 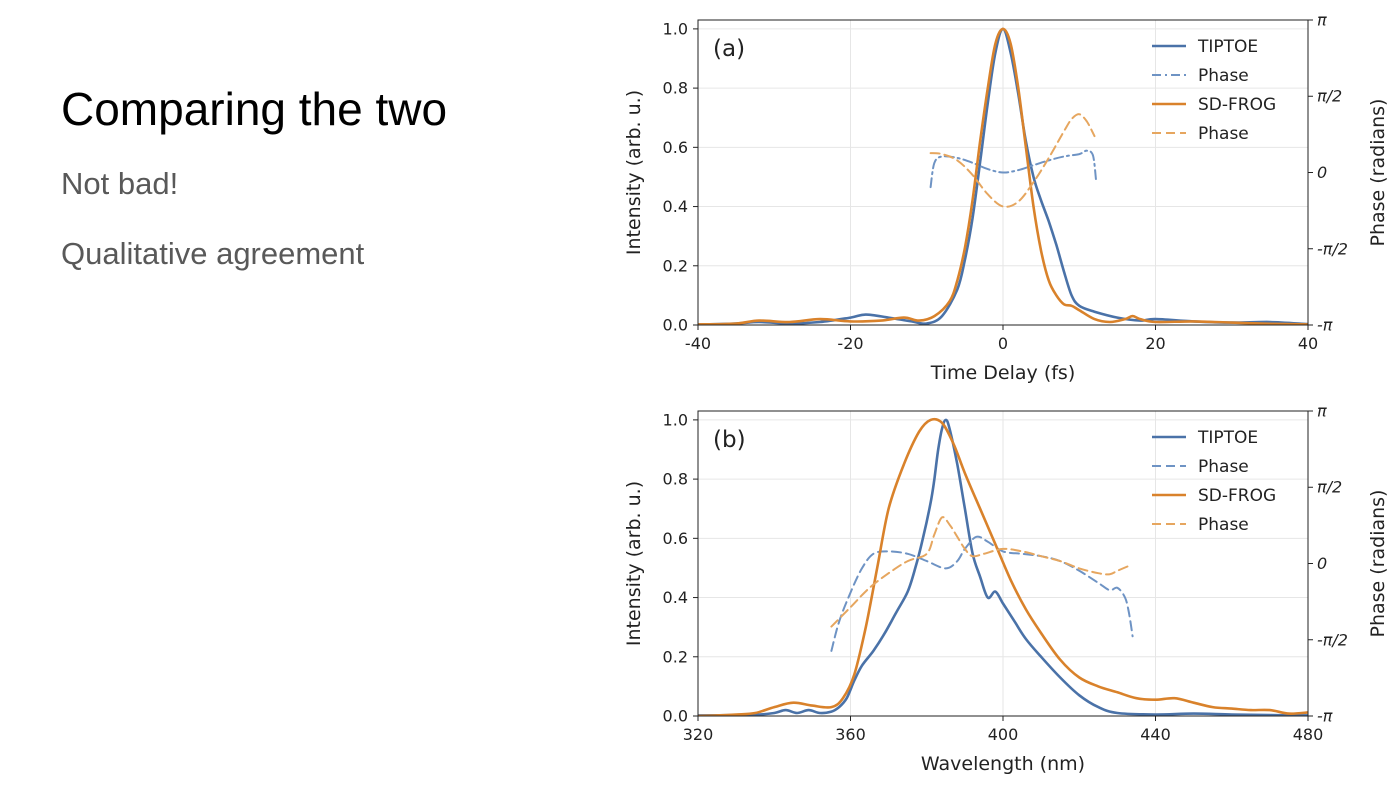 I want to click on x-tick-label: 20, so click(x=1155, y=343).